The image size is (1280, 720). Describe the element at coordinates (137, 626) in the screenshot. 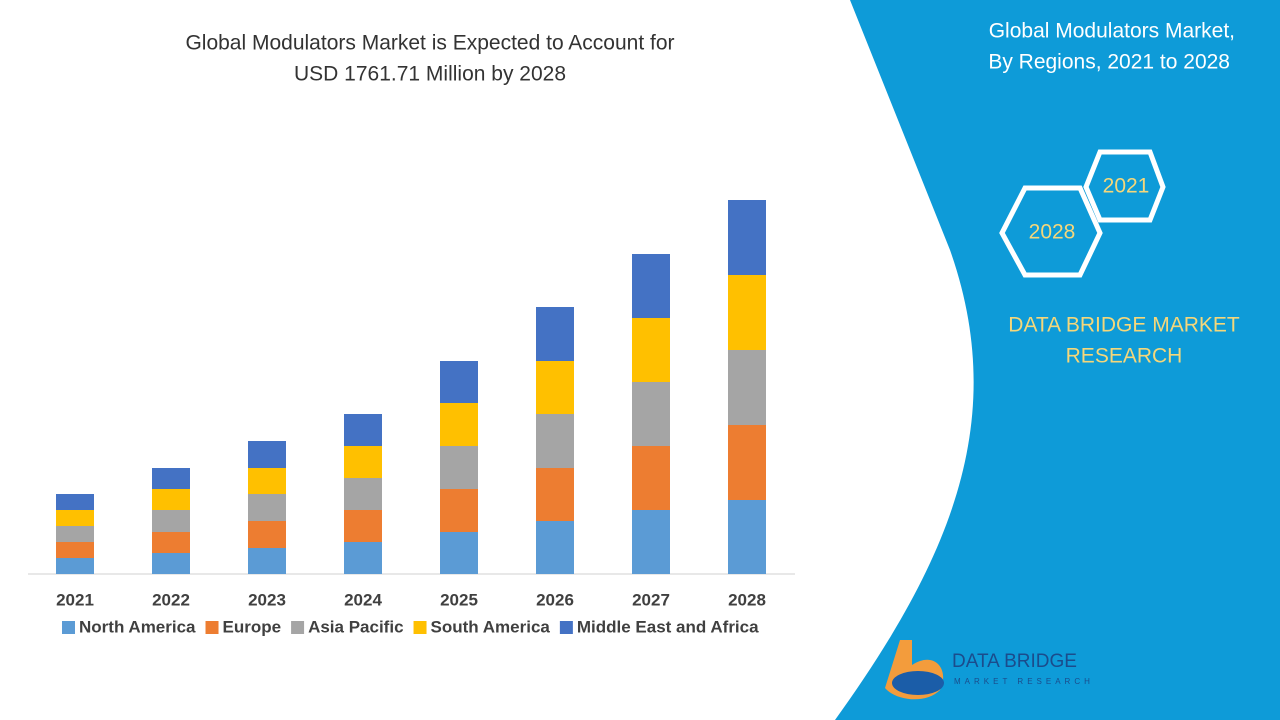

I see `legend-label: North America` at that location.